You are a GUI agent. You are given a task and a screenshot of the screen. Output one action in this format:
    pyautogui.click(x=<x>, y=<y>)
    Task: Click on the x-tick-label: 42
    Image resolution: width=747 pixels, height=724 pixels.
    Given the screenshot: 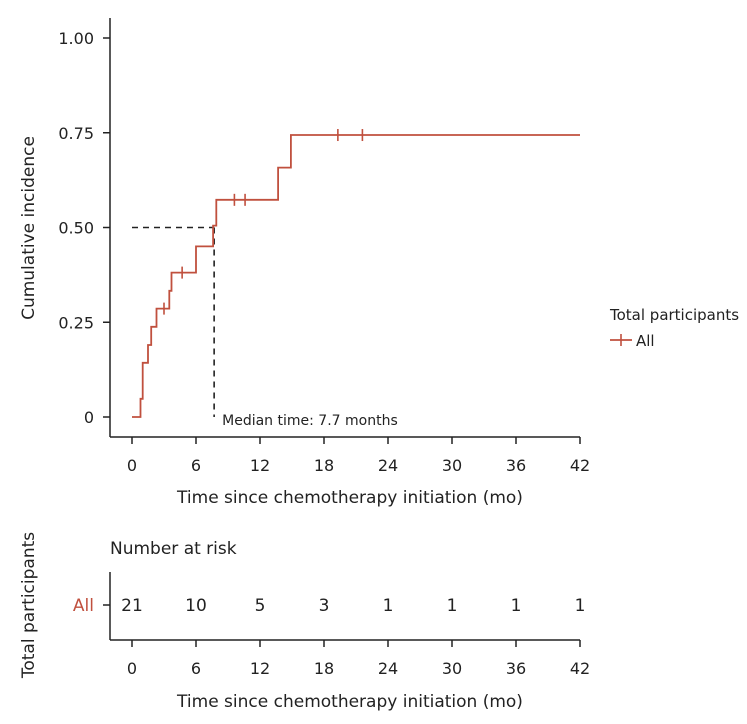 What is the action you would take?
    pyautogui.click(x=580, y=465)
    